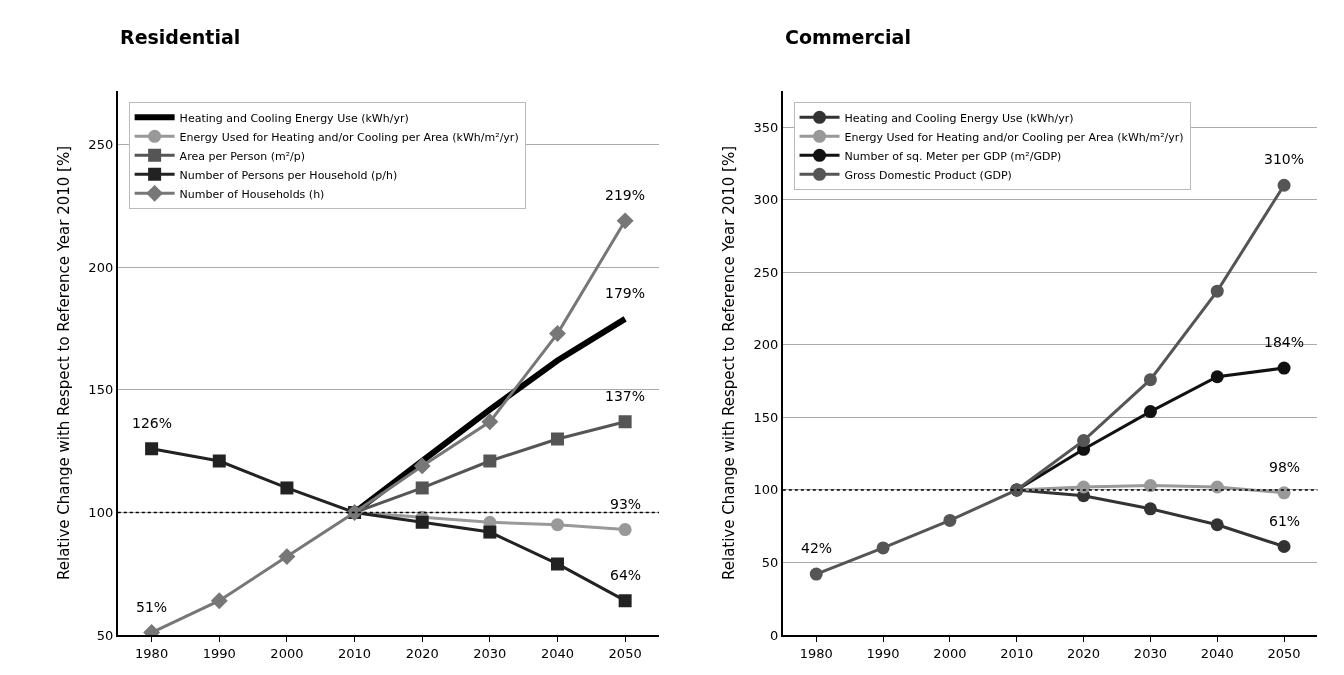 This screenshot has height=675, width=1344. Describe the element at coordinates (252, 194) in the screenshot. I see `legend-label: Number of Households (h)` at that location.